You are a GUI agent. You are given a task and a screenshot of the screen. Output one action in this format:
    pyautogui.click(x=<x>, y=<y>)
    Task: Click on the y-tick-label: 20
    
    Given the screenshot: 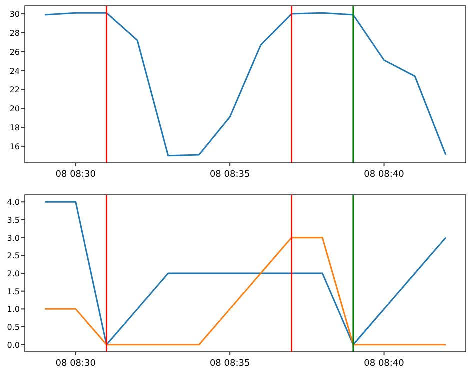 What is the action you would take?
    pyautogui.click(x=15, y=109)
    